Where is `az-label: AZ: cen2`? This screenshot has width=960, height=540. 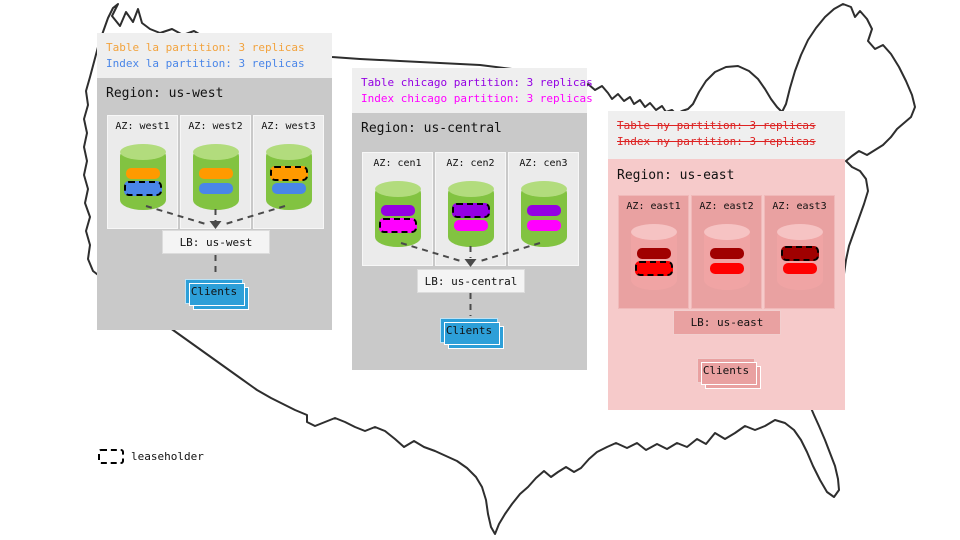 az-label: AZ: cen2 is located at coordinates (470, 163).